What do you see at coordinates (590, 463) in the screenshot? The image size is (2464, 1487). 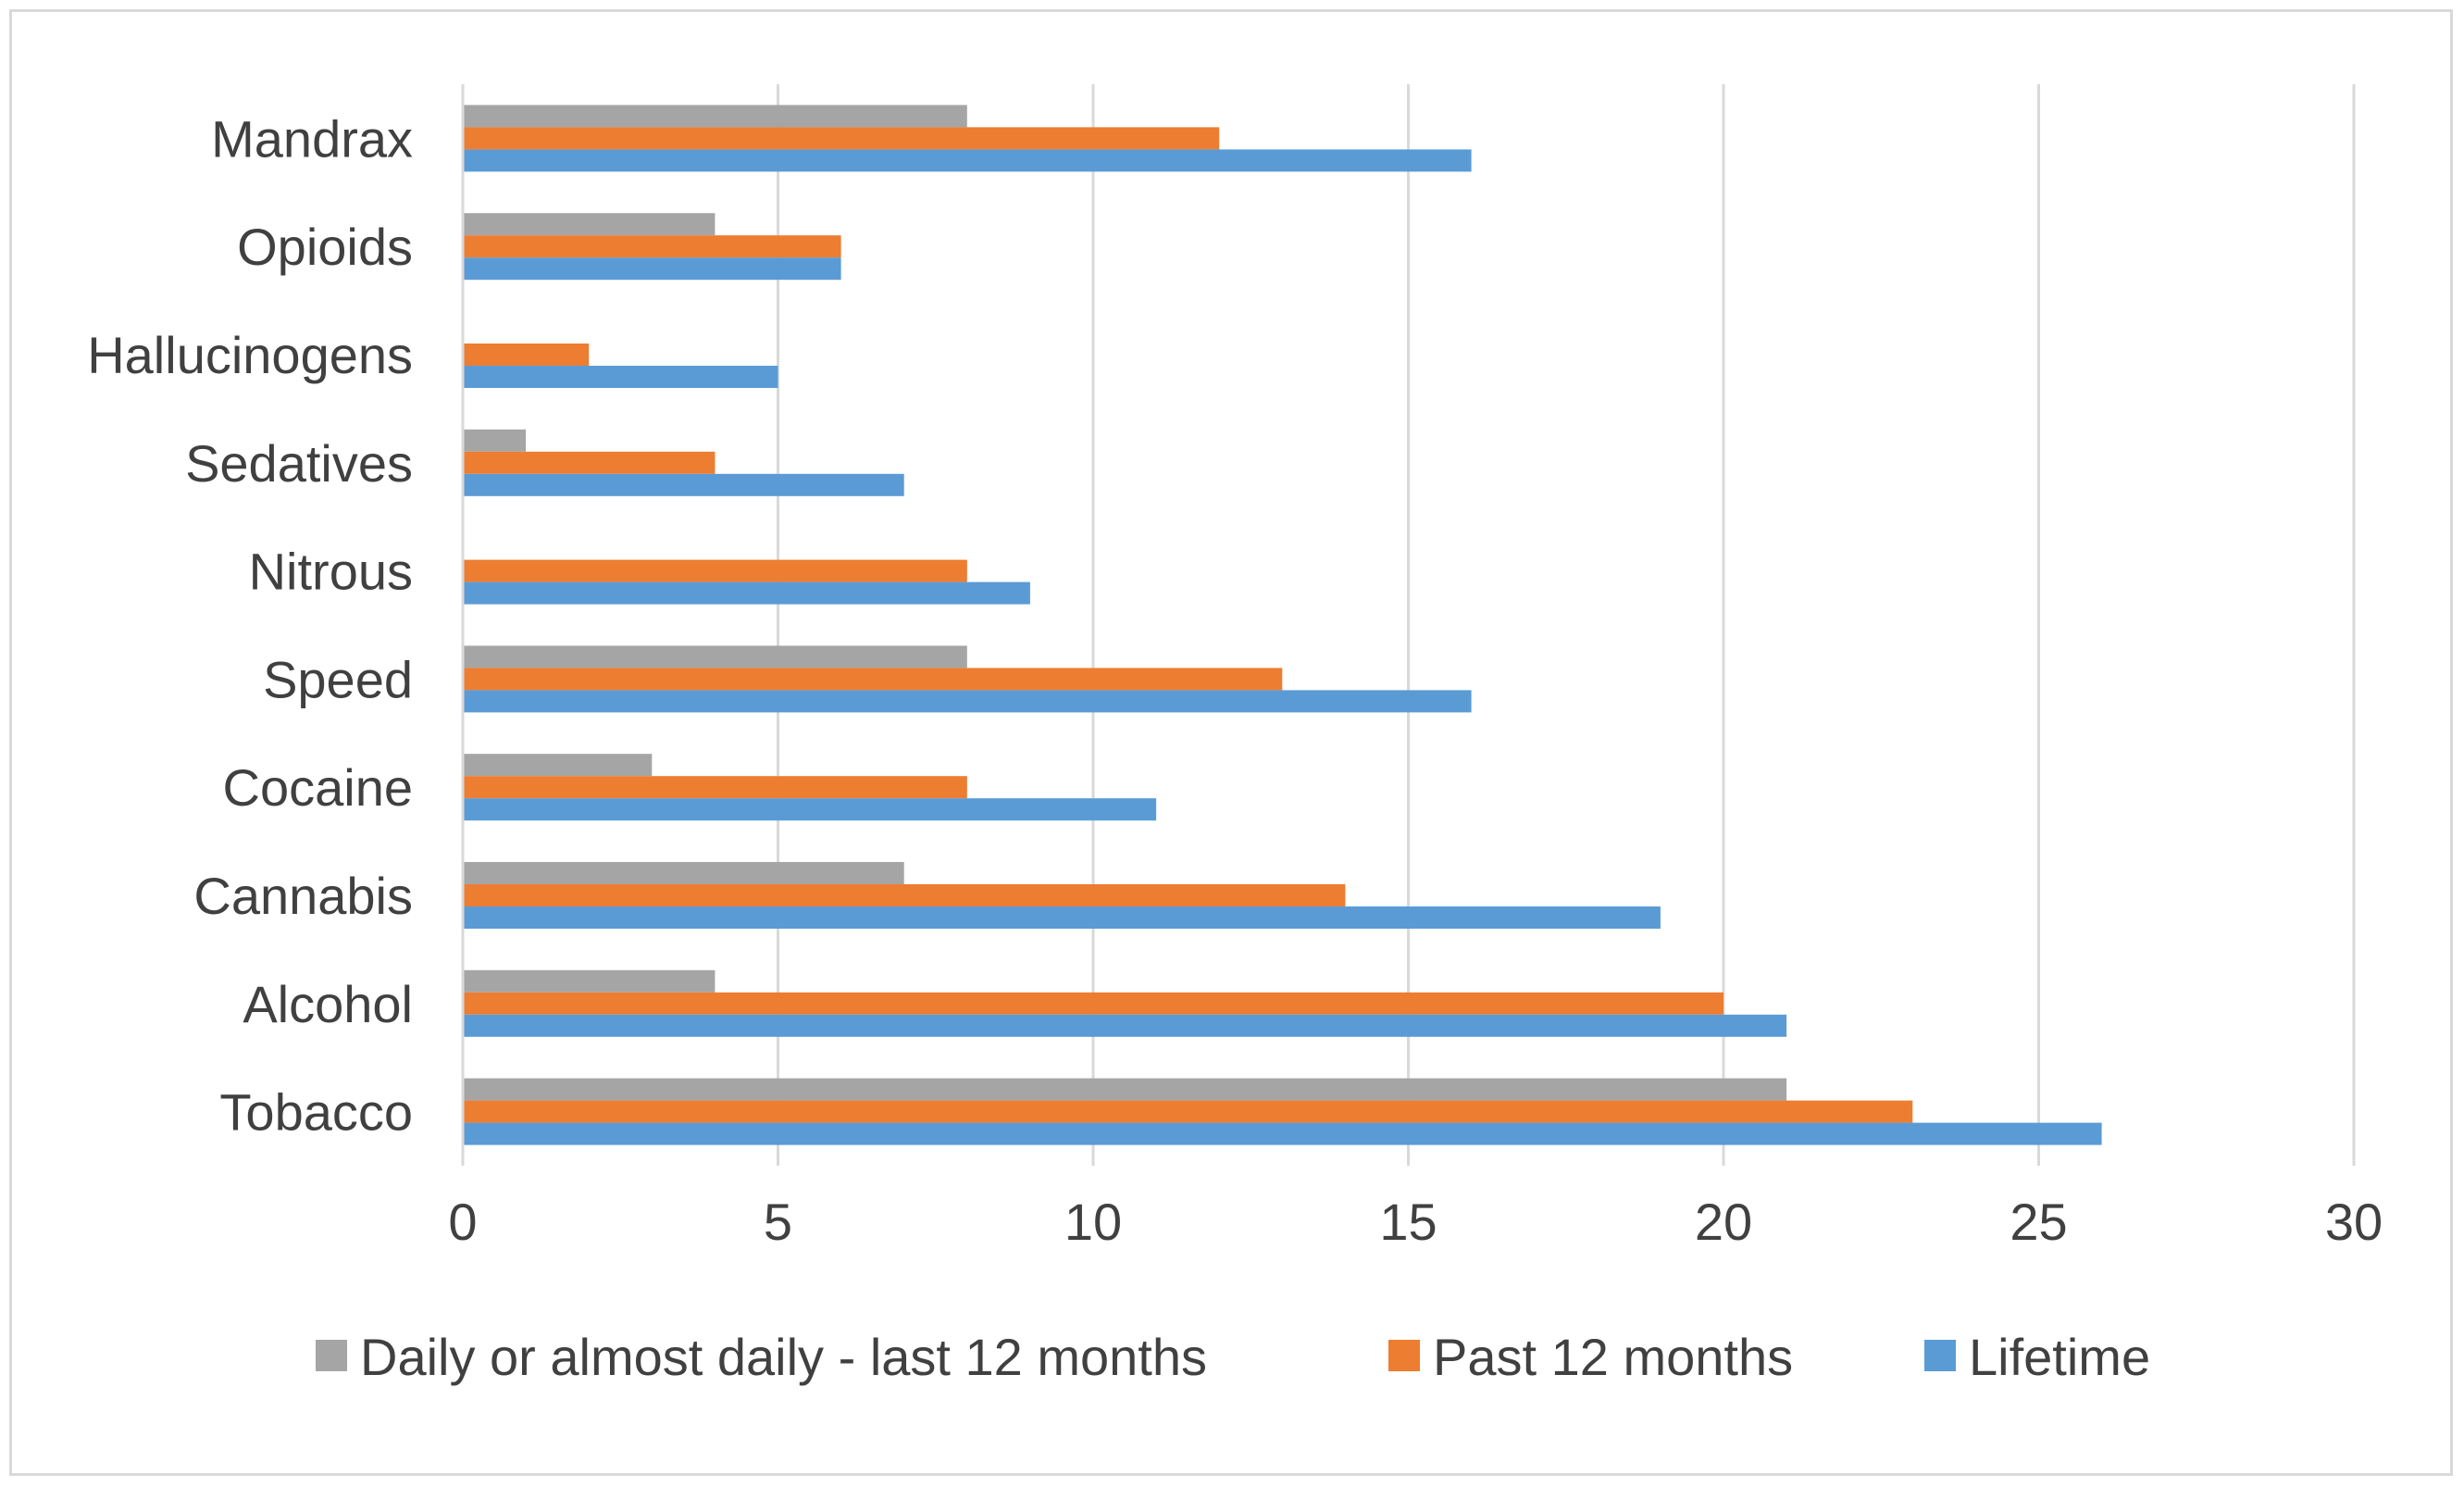 I see `bar-sedatives-past-12-months` at bounding box center [590, 463].